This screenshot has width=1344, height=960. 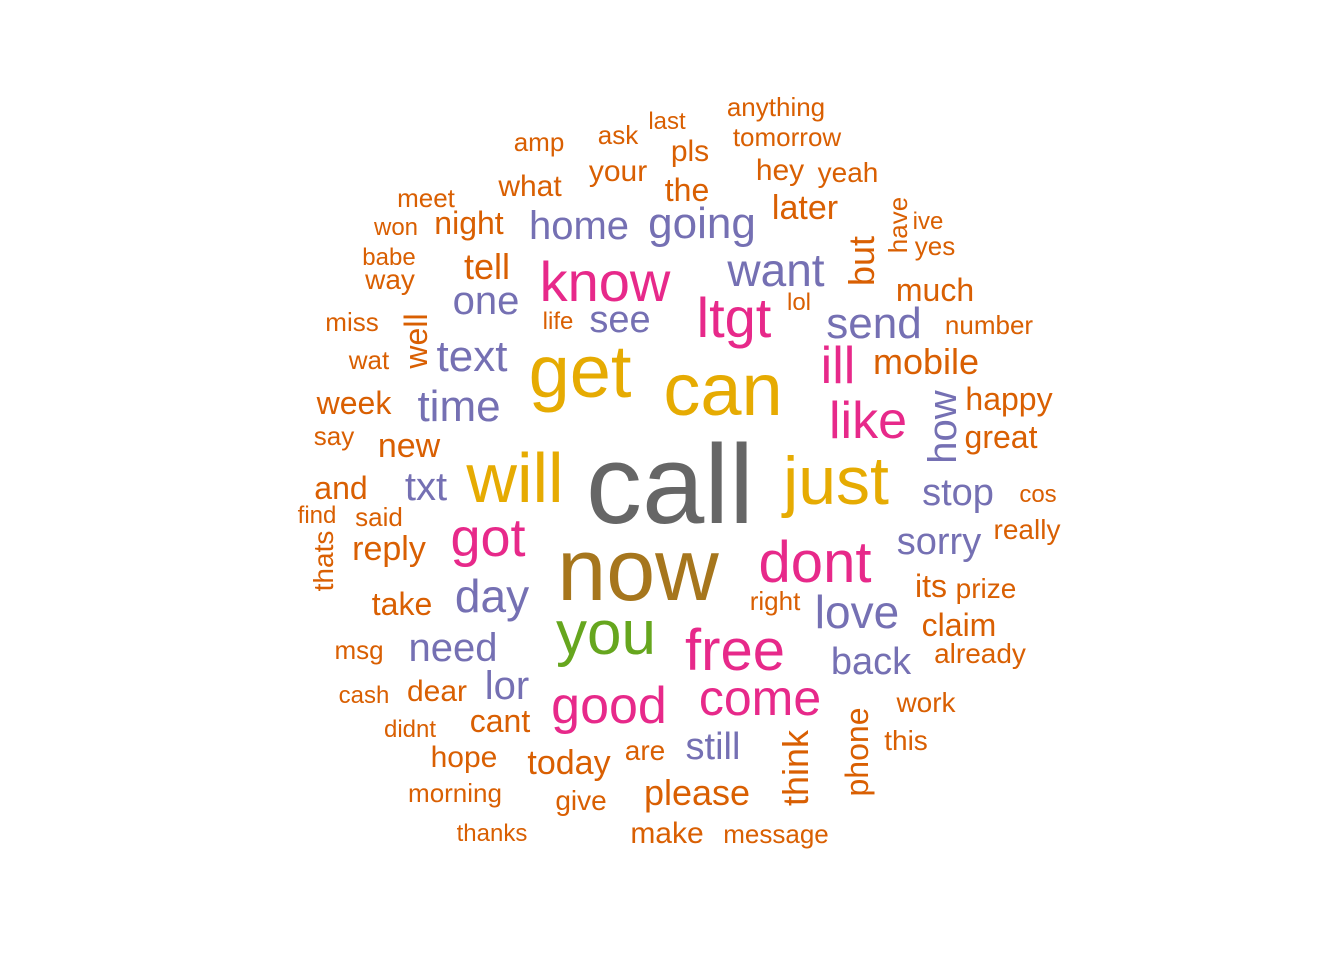 What do you see at coordinates (959, 625) in the screenshot?
I see `word-claim: claim` at bounding box center [959, 625].